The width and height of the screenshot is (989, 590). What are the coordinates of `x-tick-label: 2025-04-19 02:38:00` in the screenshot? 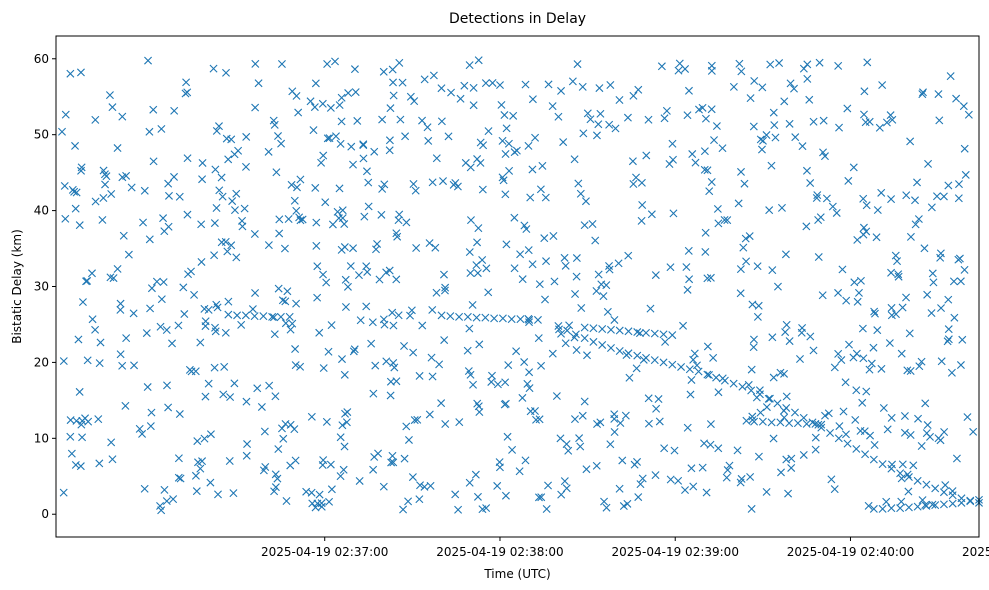 It's located at (499, 552).